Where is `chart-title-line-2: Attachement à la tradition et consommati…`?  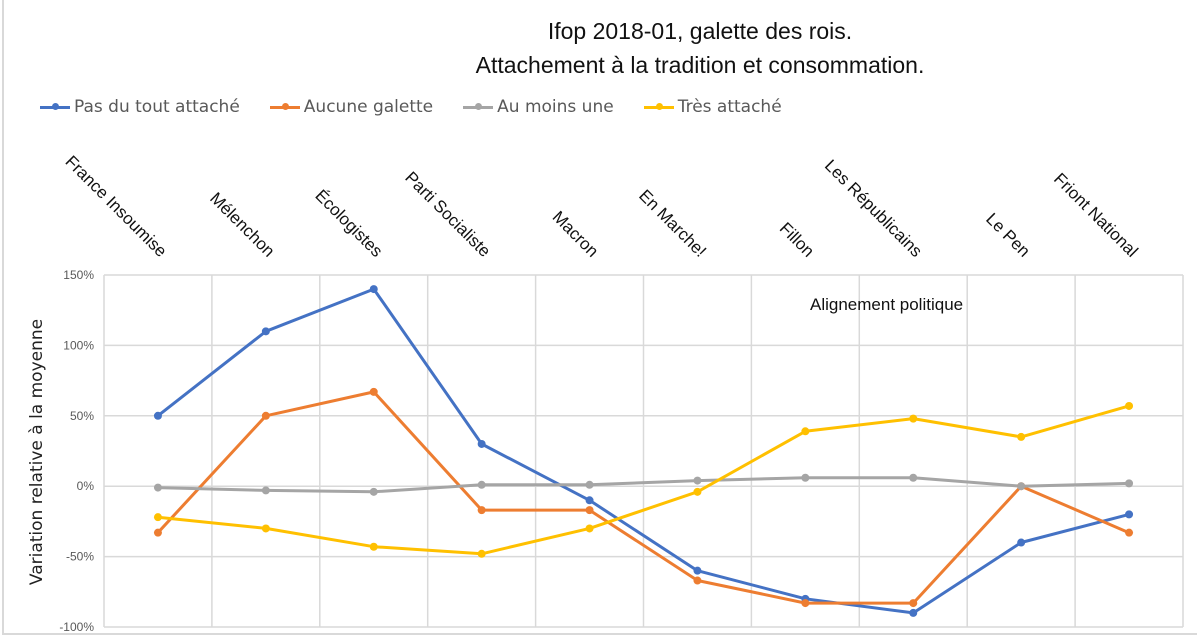 chart-title-line-2: Attachement à la tradition et consommati… is located at coordinates (700, 65).